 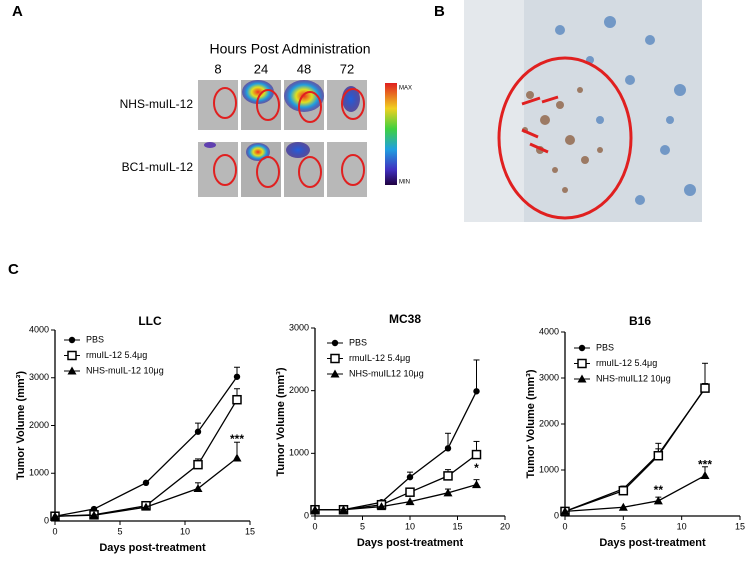 I want to click on chart-title: B16, so click(x=640, y=321).